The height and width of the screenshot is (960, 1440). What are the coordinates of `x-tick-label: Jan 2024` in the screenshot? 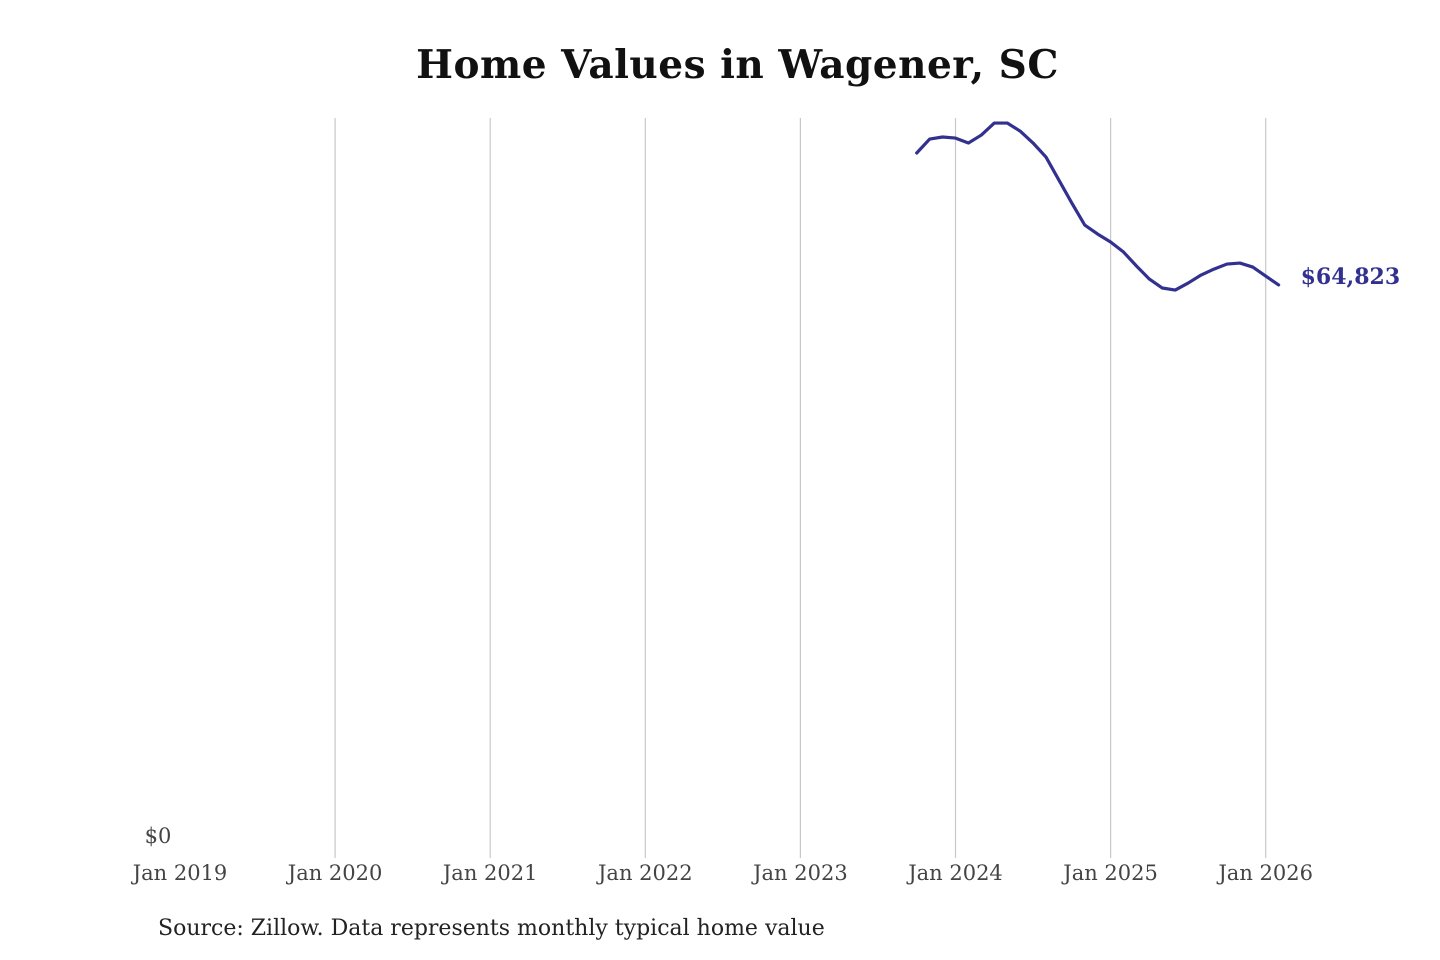 It's located at (954, 873).